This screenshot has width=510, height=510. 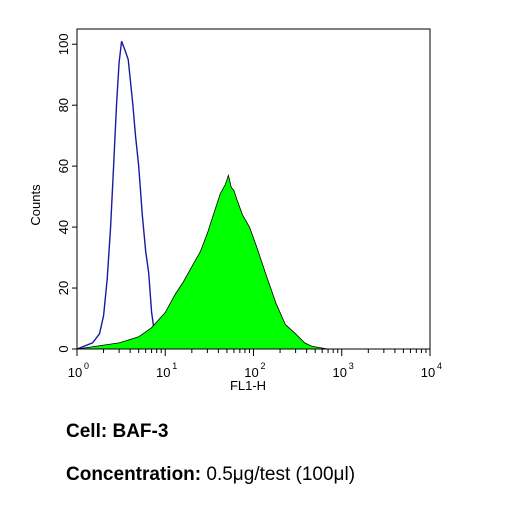 I want to click on x-tick-exponent: 0, so click(x=86, y=366).